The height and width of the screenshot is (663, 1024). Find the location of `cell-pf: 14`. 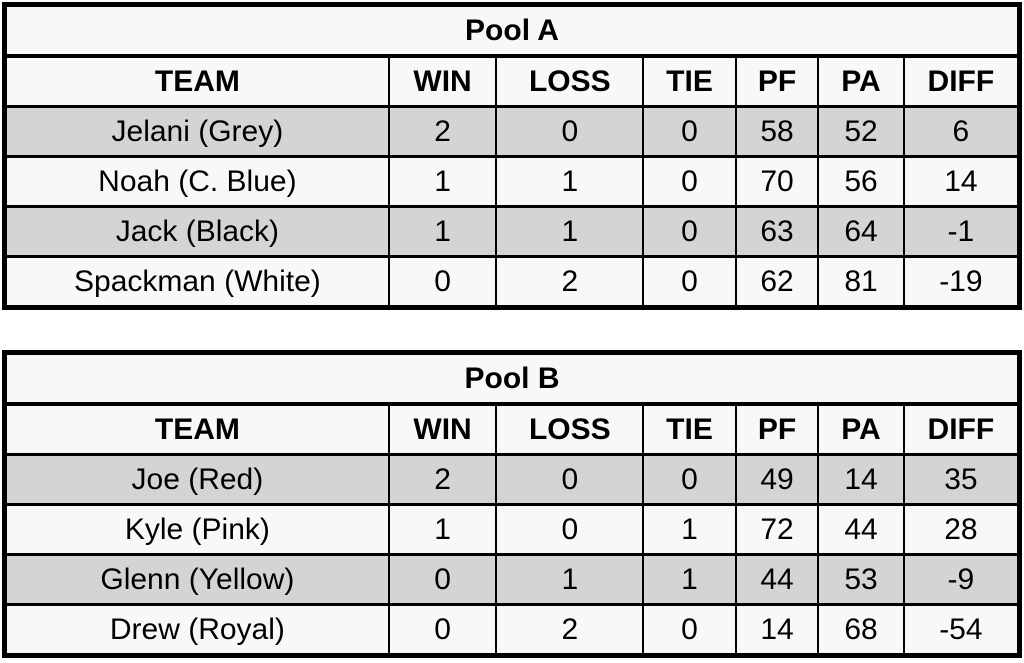

cell-pf: 14 is located at coordinates (777, 630).